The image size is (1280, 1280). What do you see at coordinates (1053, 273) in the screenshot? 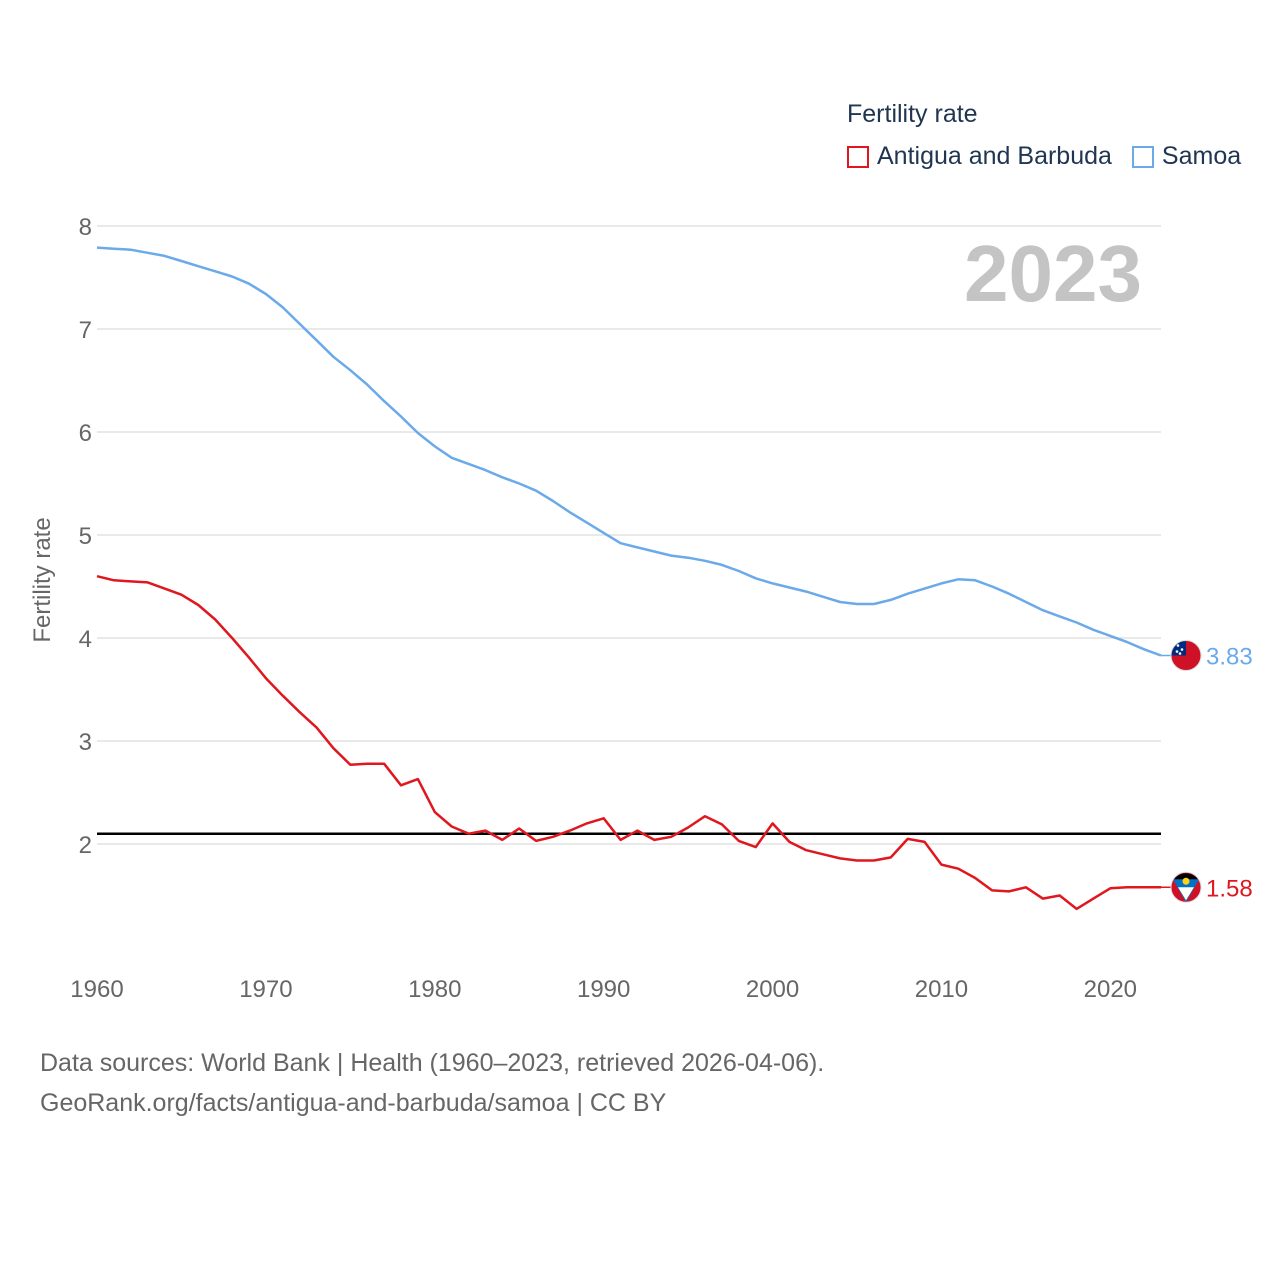
I see `year-label: 2023` at bounding box center [1053, 273].